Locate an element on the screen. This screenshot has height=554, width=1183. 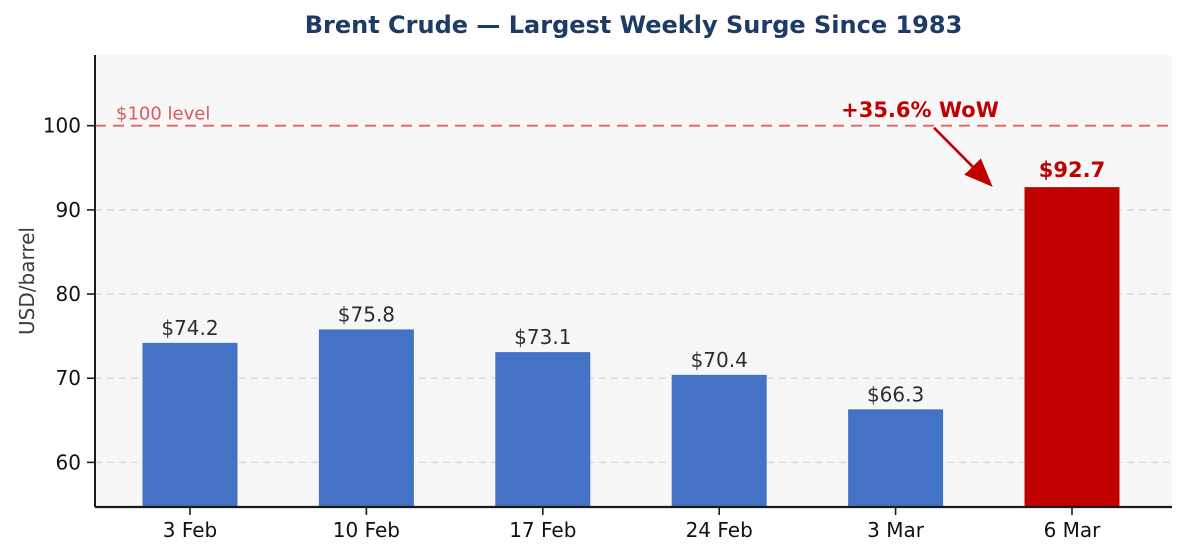
annotation-text: +35.6% WoW is located at coordinates (920, 110).